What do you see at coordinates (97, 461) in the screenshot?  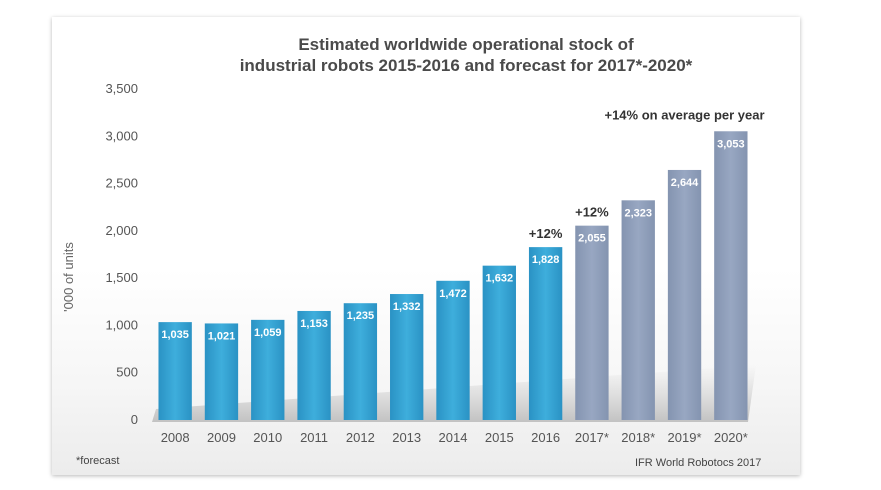 I see `footnote: *forecast` at bounding box center [97, 461].